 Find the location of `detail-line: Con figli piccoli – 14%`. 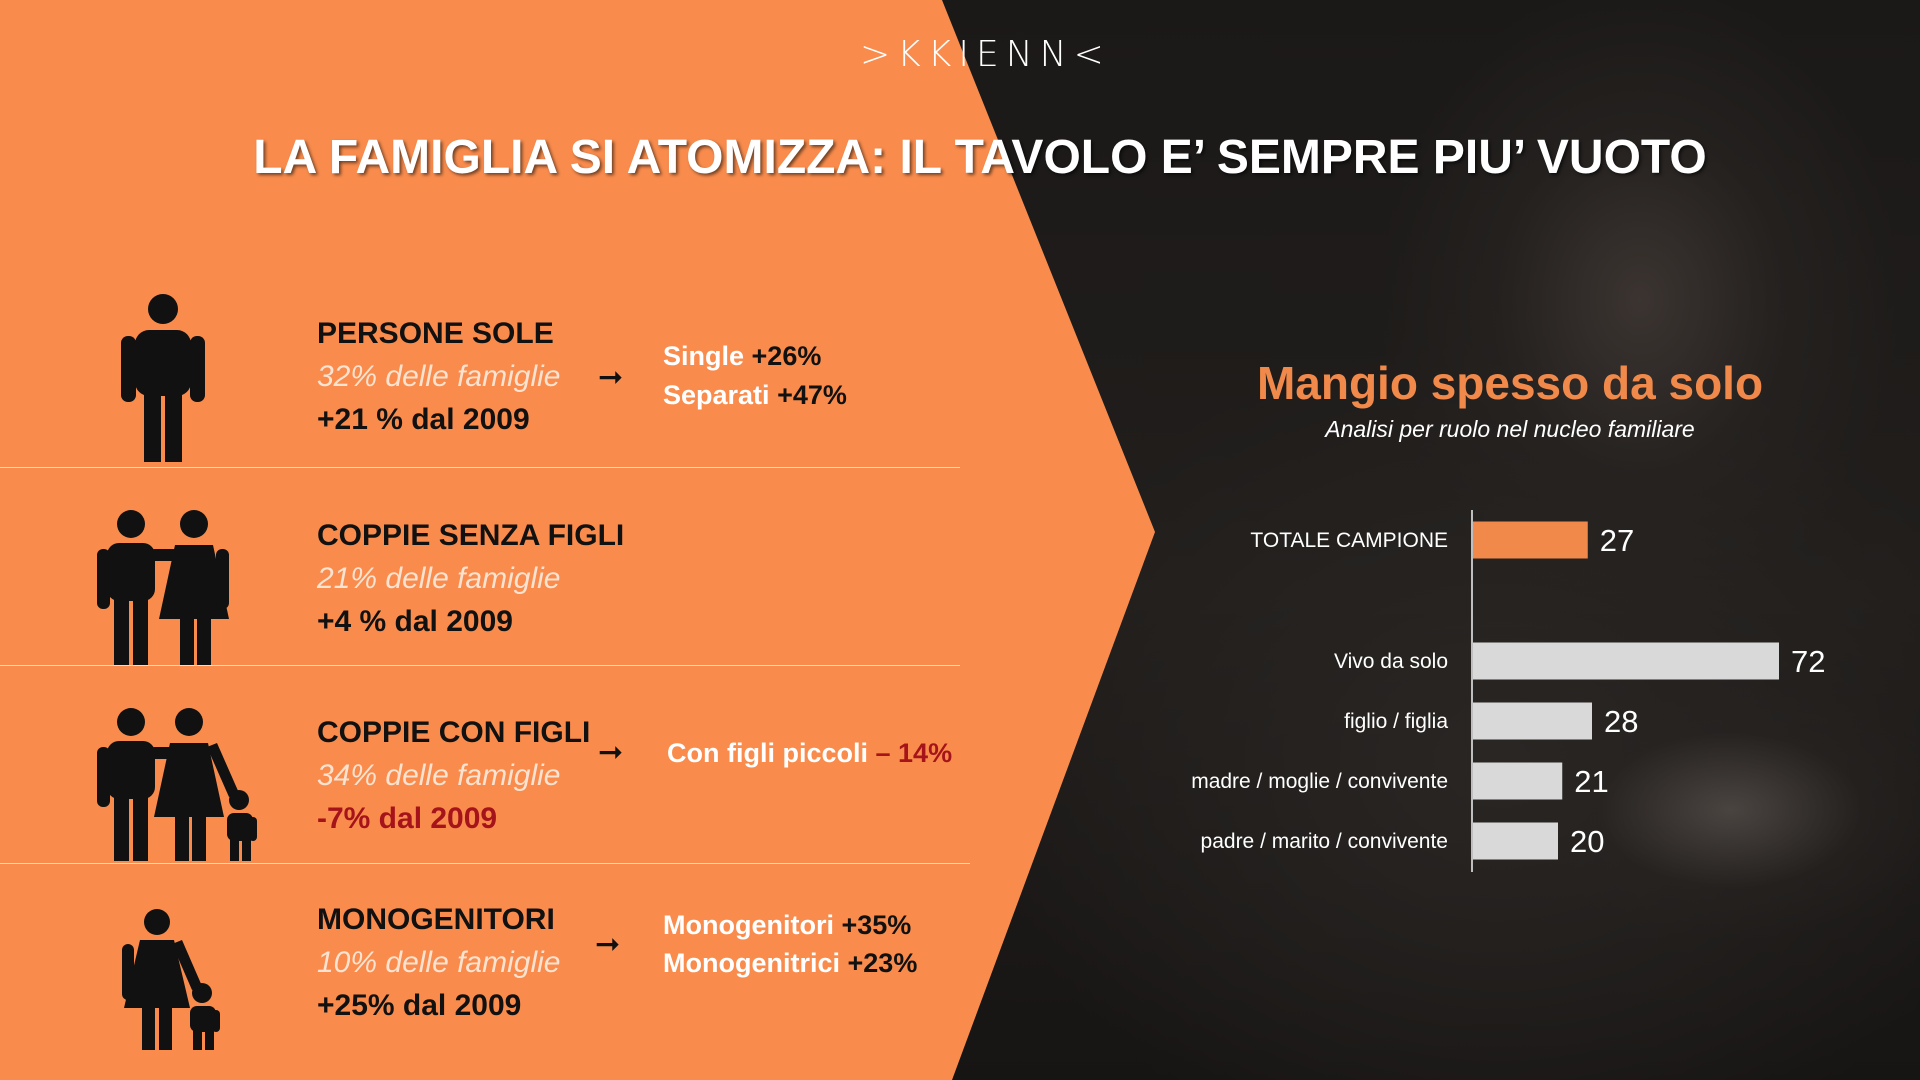

detail-line: Con figli piccoli – 14% is located at coordinates (809, 753).